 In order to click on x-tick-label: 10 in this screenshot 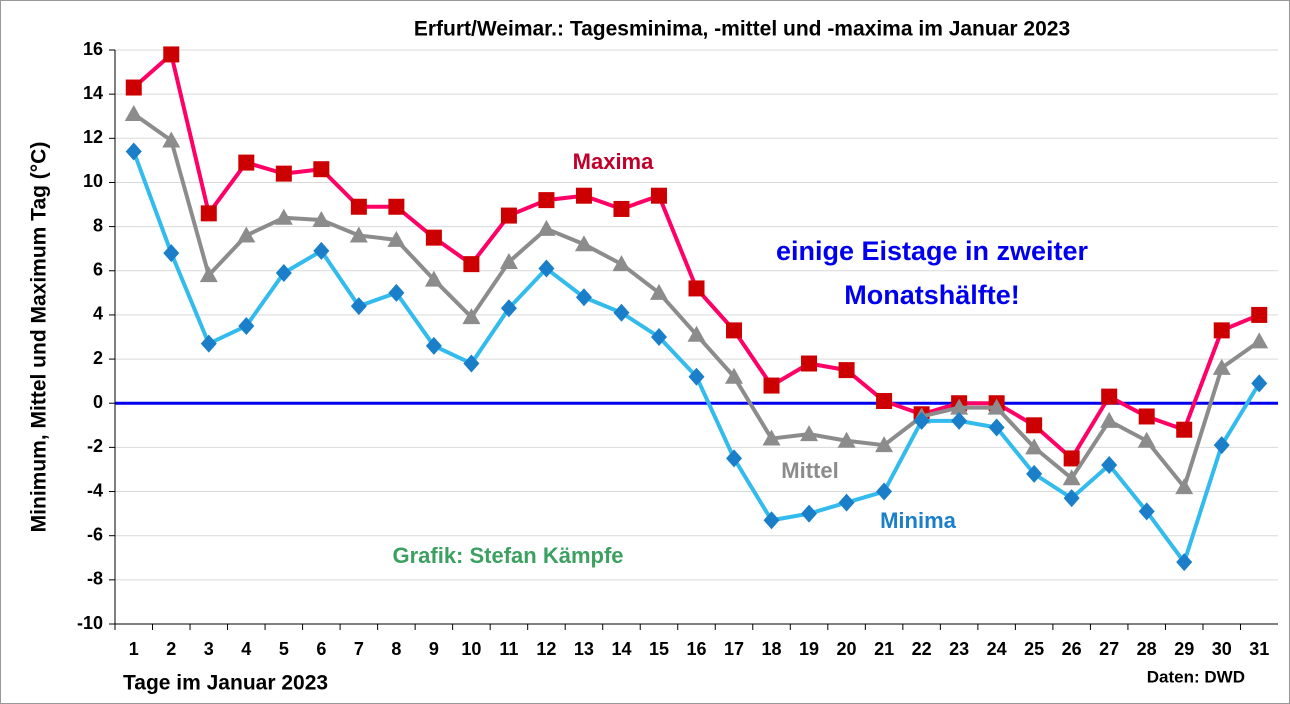, I will do `click(471, 649)`.